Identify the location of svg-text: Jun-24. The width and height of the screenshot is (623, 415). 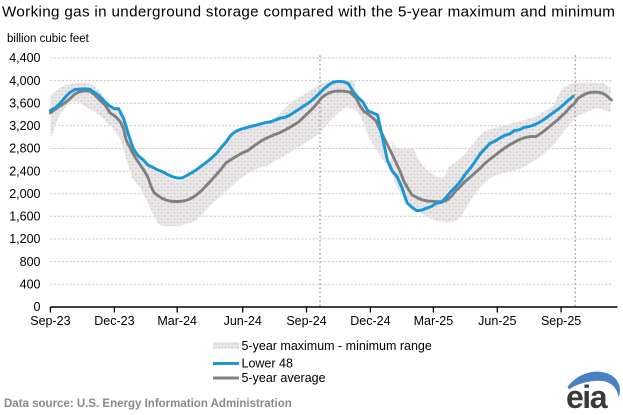
(243, 321).